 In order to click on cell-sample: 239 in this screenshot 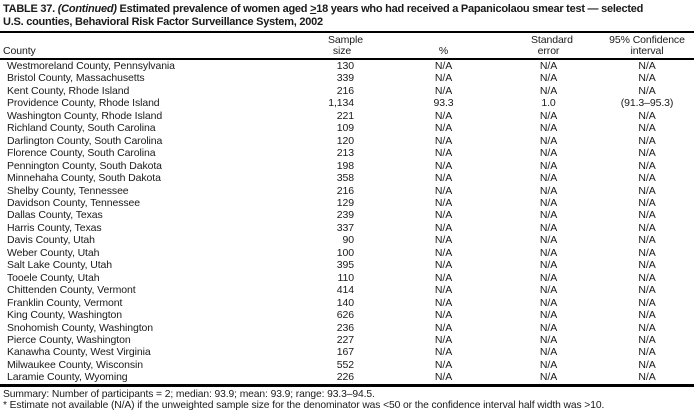, I will do `click(345, 215)`.